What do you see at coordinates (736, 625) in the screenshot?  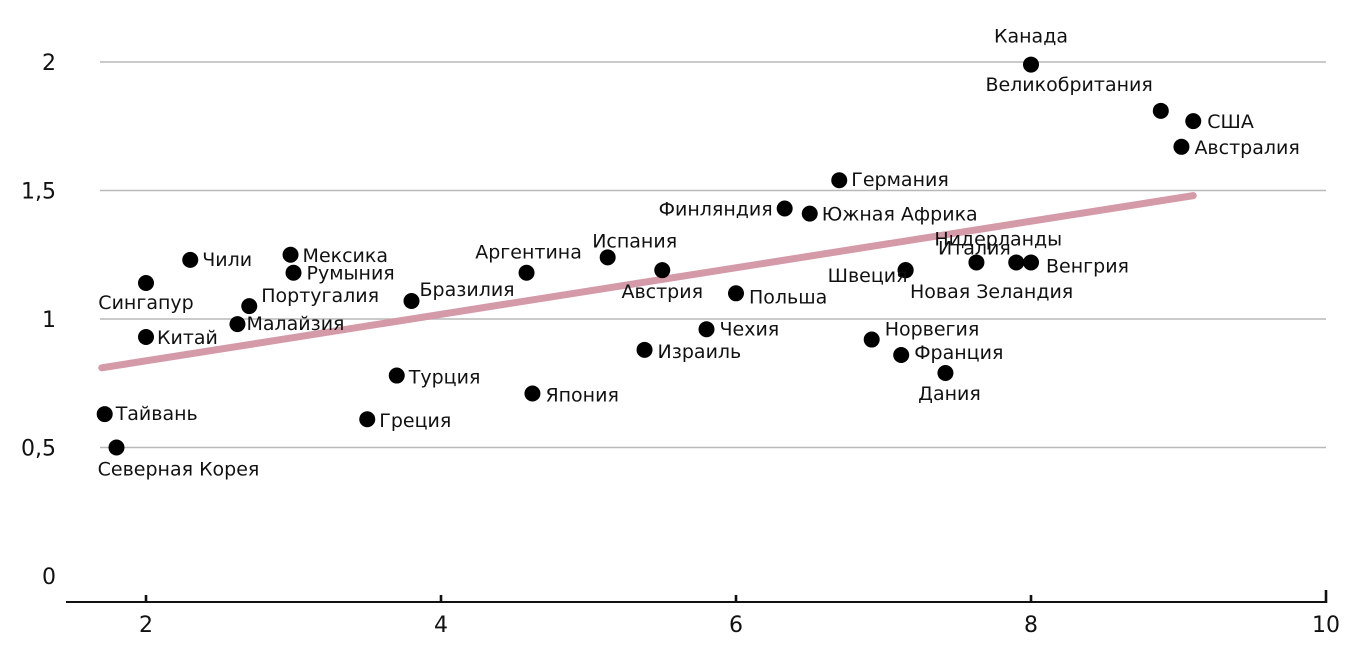 I see `x-tick-label: 6` at bounding box center [736, 625].